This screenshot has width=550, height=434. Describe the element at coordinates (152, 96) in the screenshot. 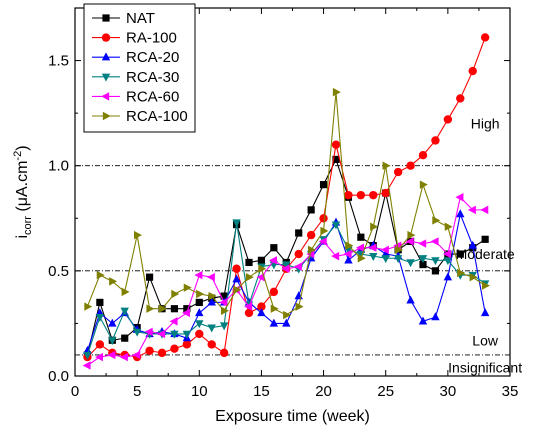

I see `legend-label: RCA-60` at that location.